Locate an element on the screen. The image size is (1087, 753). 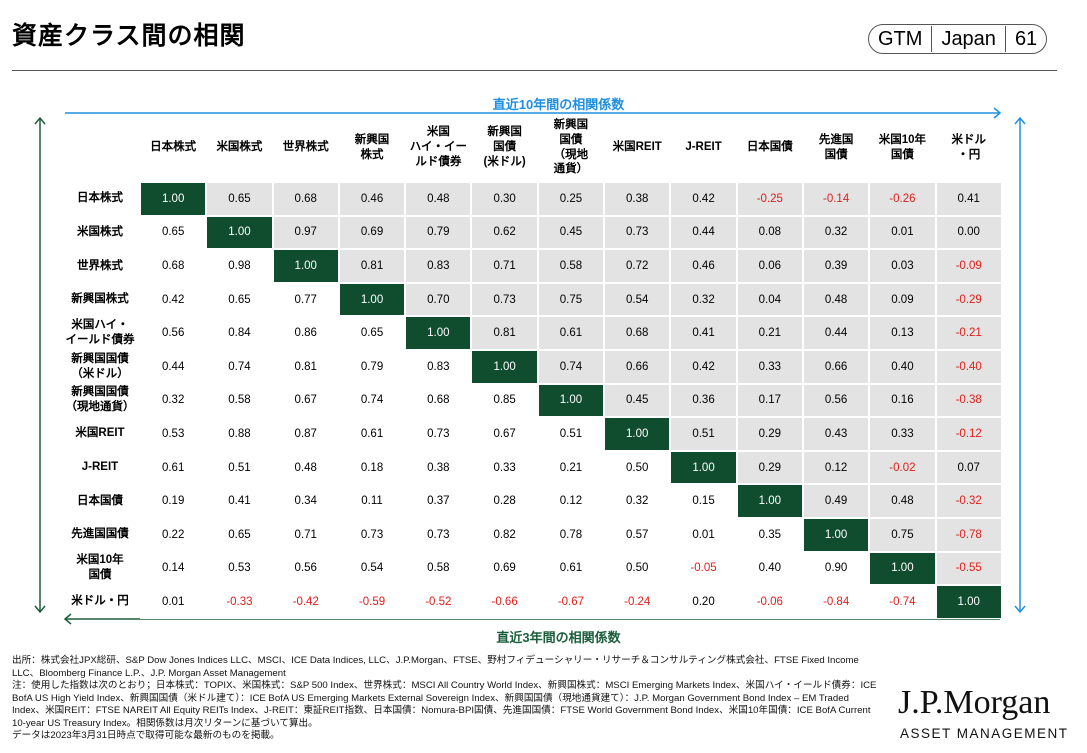
column-header: 日本国債 is located at coordinates (769, 147).